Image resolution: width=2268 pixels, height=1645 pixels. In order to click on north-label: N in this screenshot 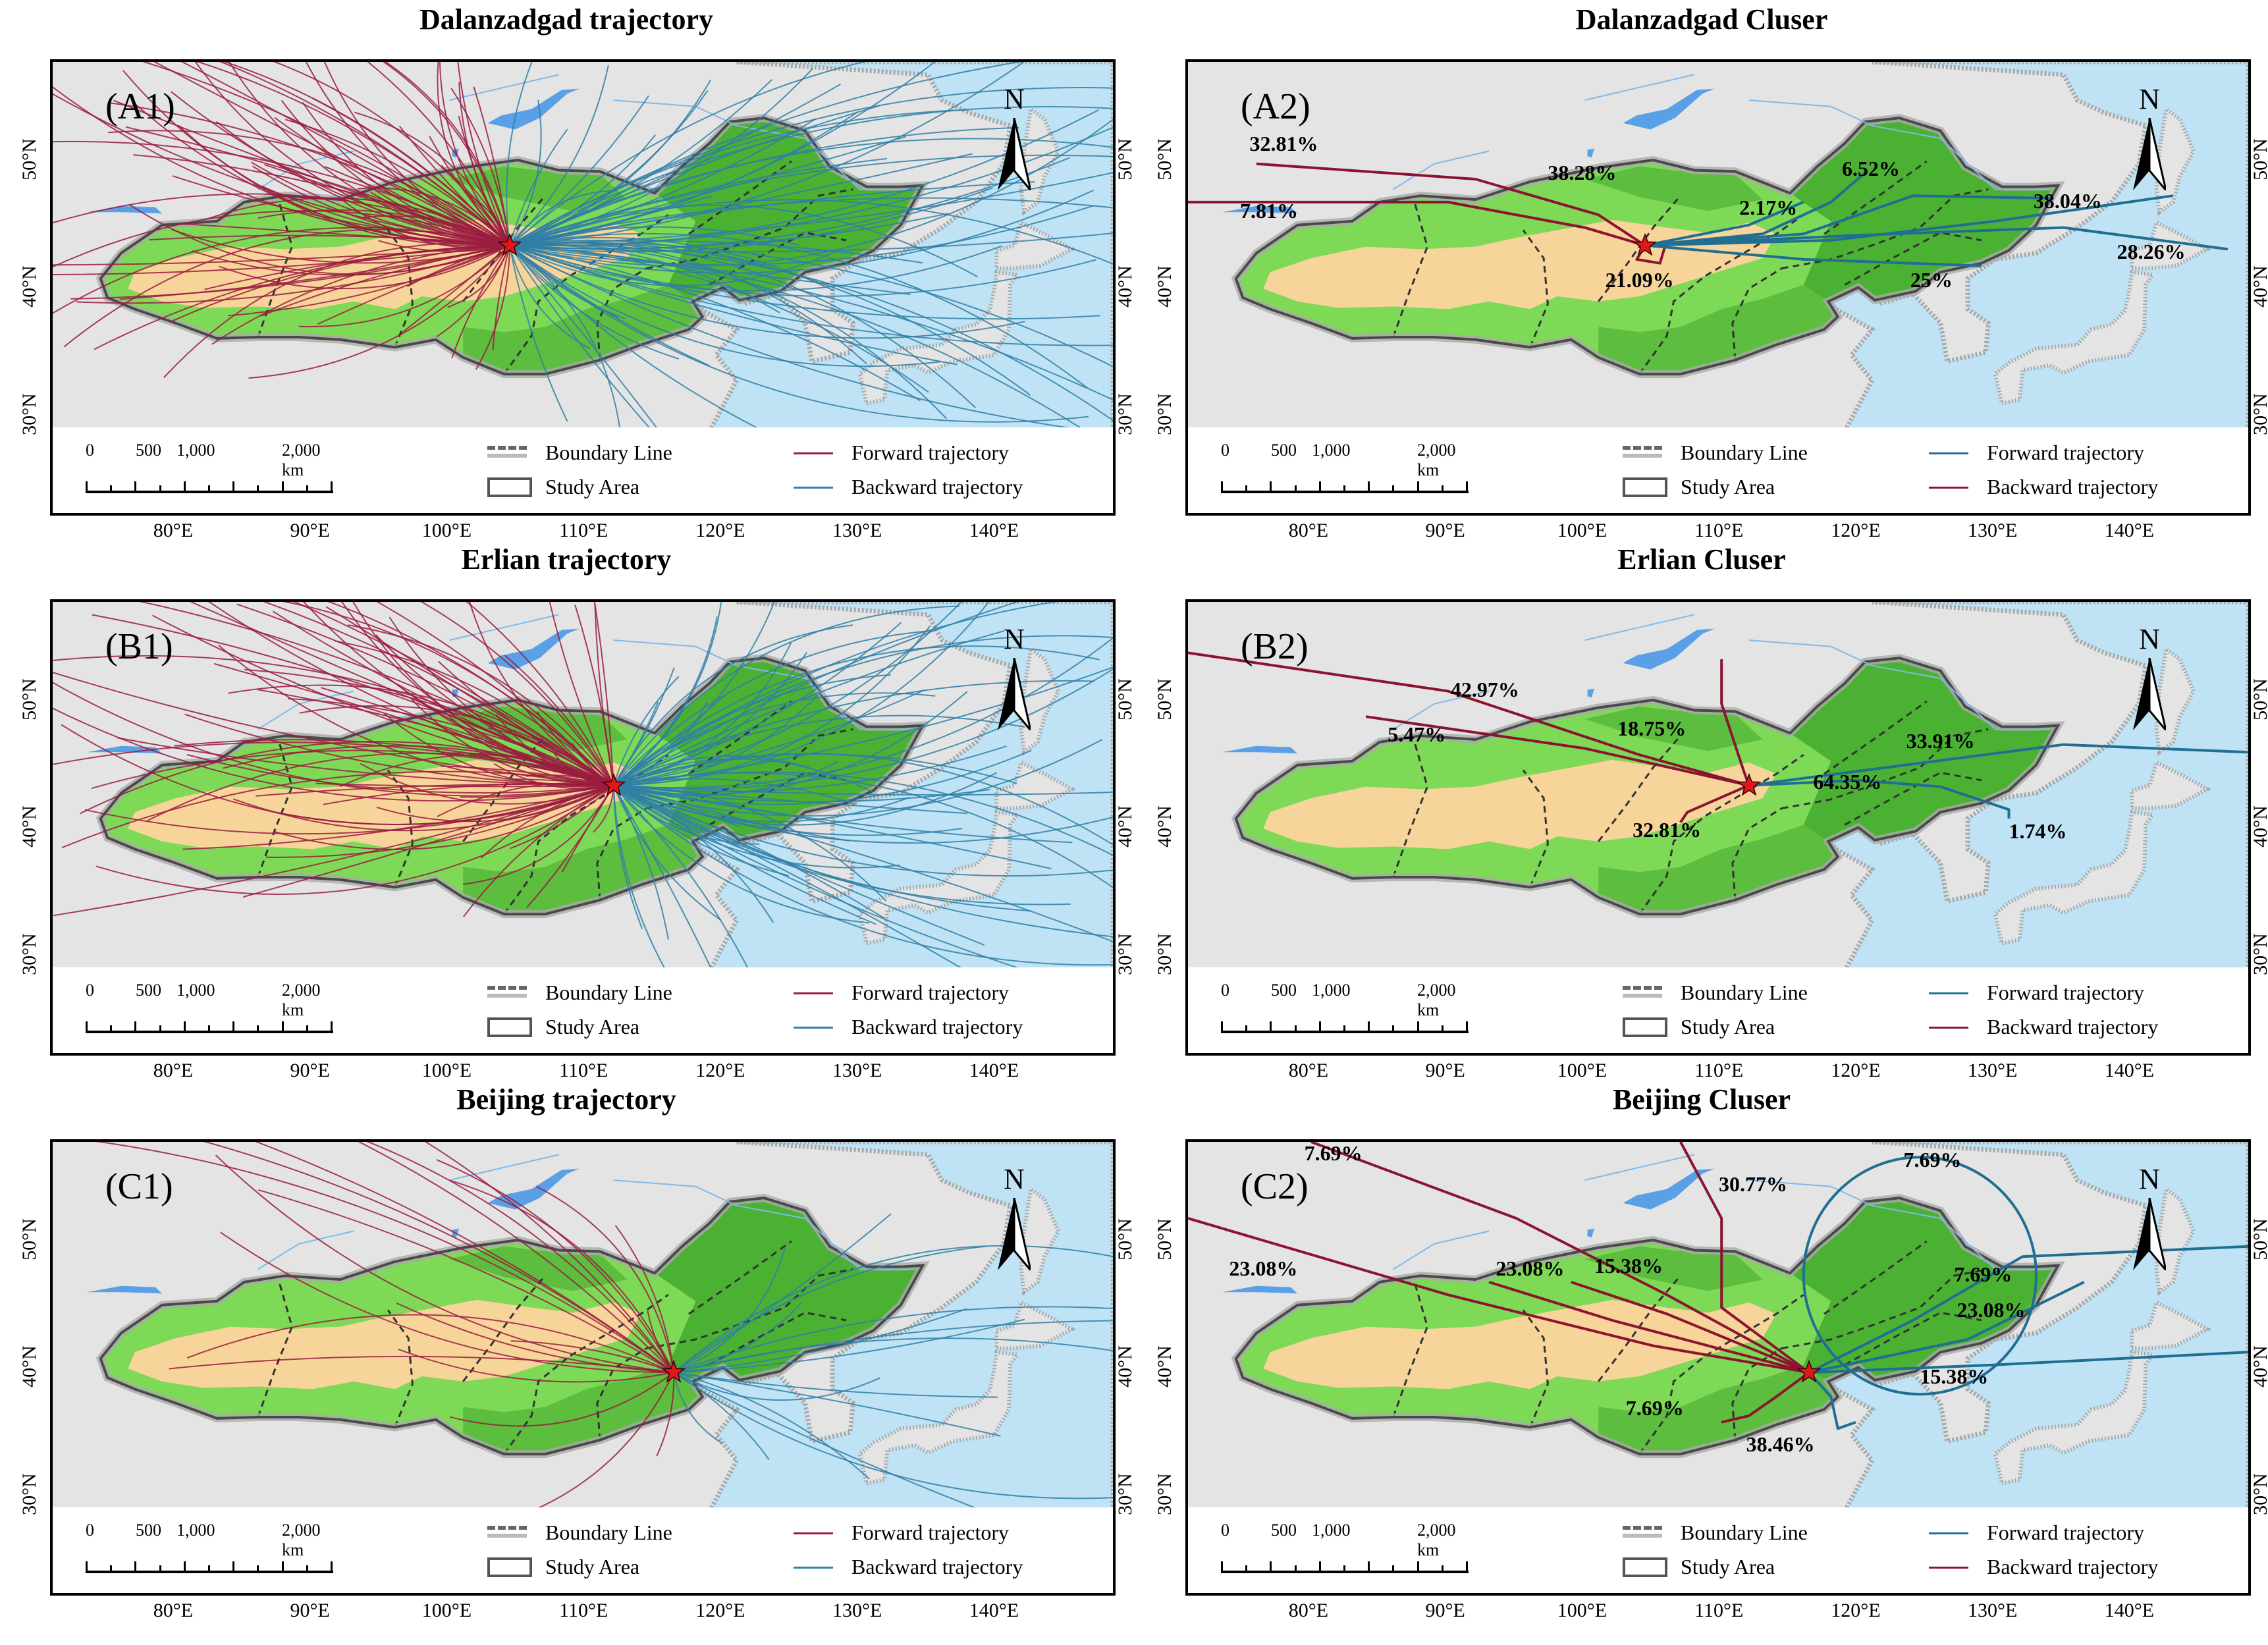, I will do `click(1015, 1179)`.